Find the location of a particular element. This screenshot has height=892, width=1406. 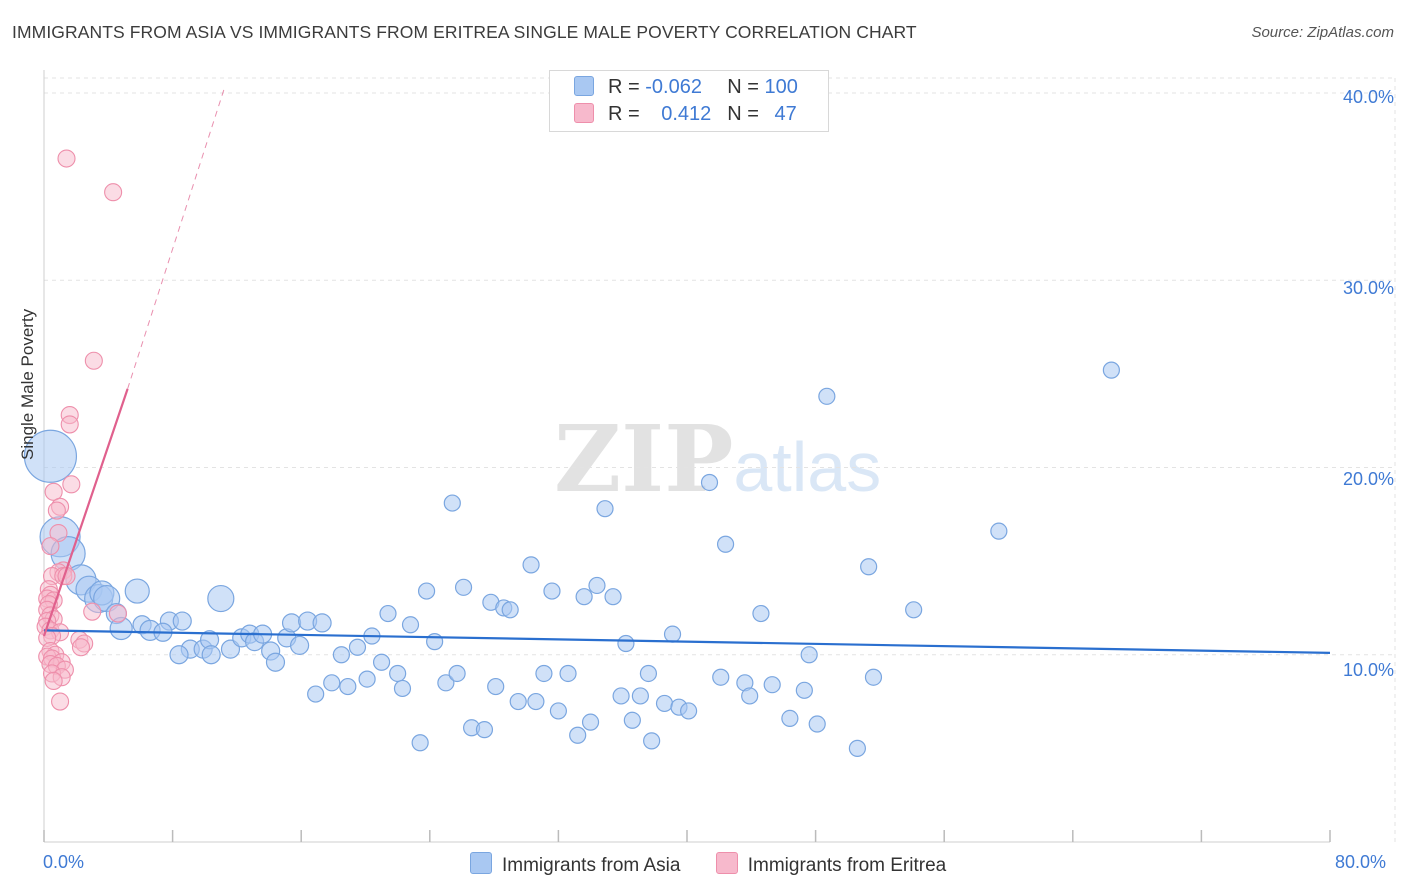

asia-trend-line is located at coordinates (687, 641).